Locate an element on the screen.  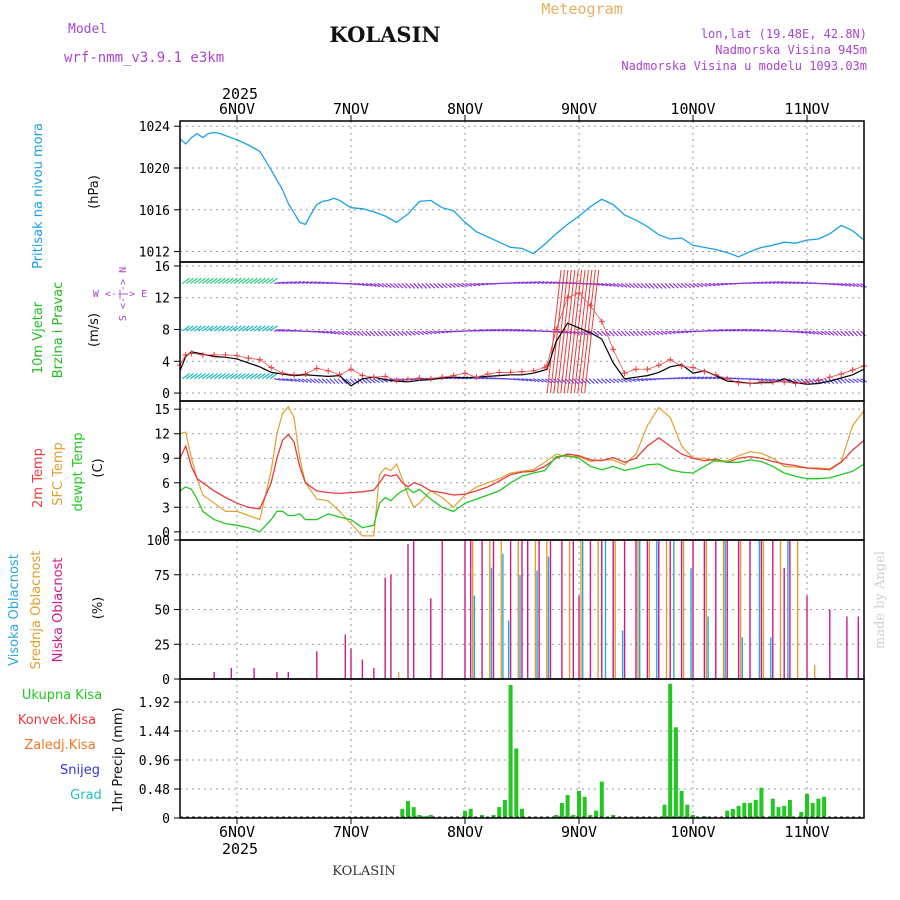
day-label-bottom: 6NOV is located at coordinates (237, 832).